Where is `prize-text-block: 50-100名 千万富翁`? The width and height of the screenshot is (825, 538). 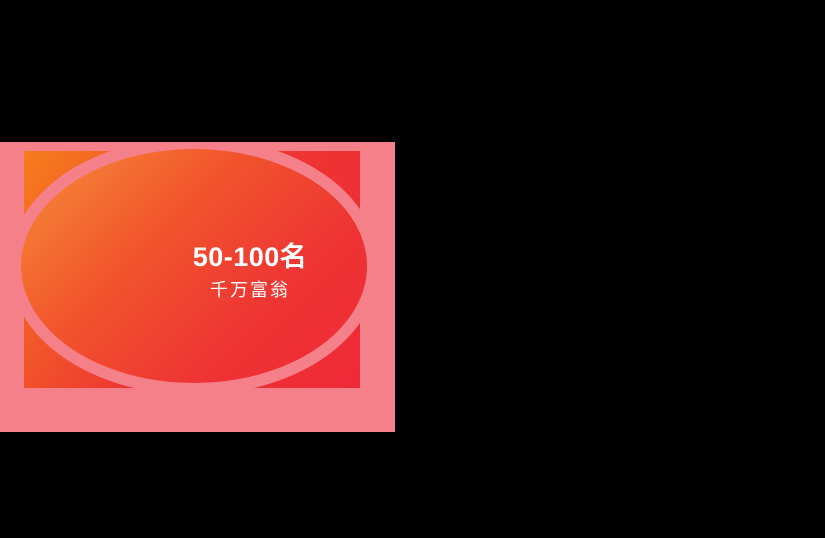
prize-text-block: 50-100名 千万富翁 is located at coordinates (250, 271).